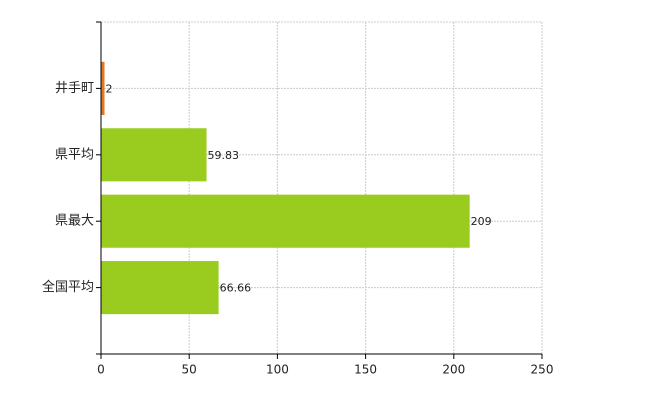 This screenshot has width=650, height=400. What do you see at coordinates (101, 370) in the screenshot?
I see `x-tick-label: 0` at bounding box center [101, 370].